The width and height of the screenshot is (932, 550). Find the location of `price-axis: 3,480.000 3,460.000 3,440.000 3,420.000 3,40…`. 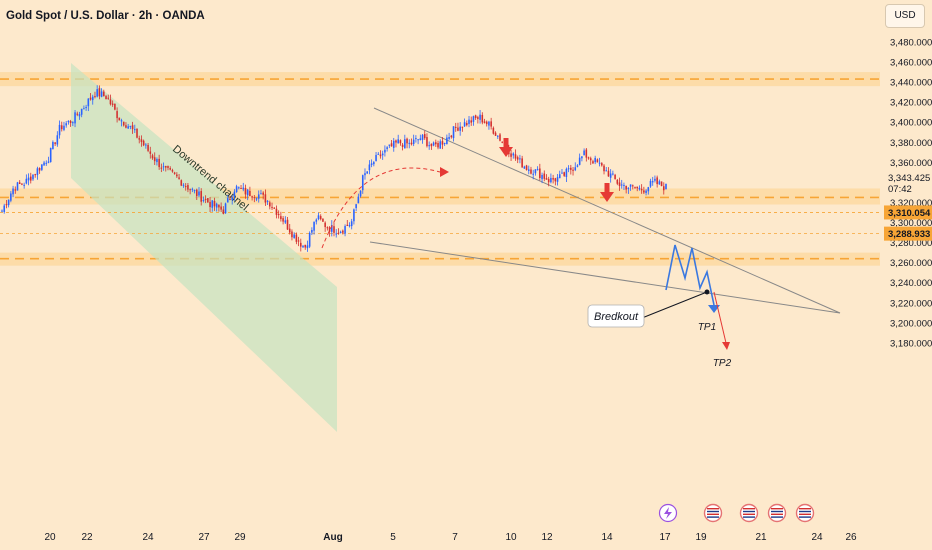

price-axis: 3,480.000 3,460.000 3,440.000 3,420.000 3,40… is located at coordinates (906, 275).